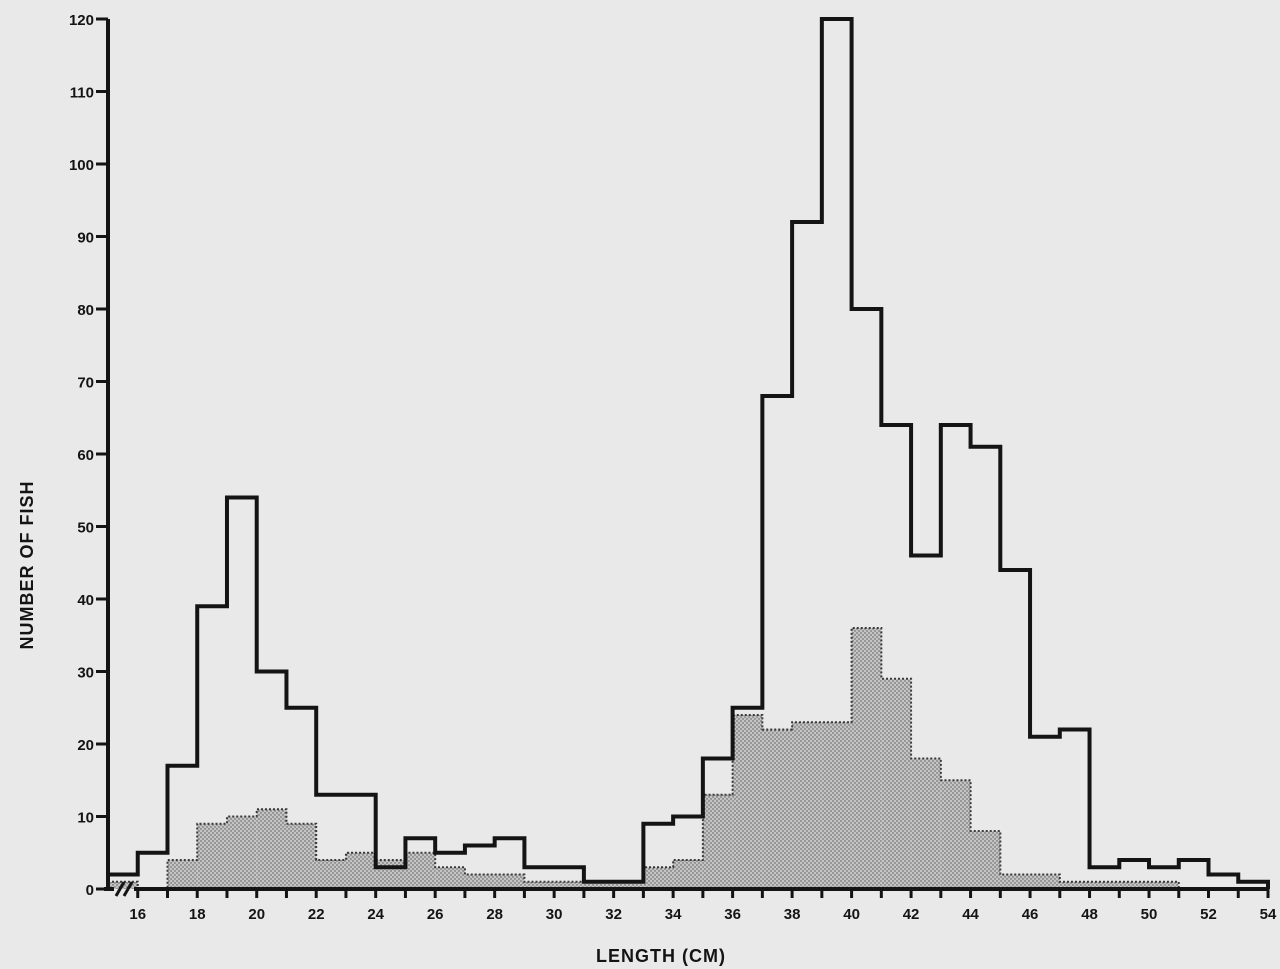 Image resolution: width=1280 pixels, height=969 pixels. I want to click on y-tick-label: 110, so click(82, 93).